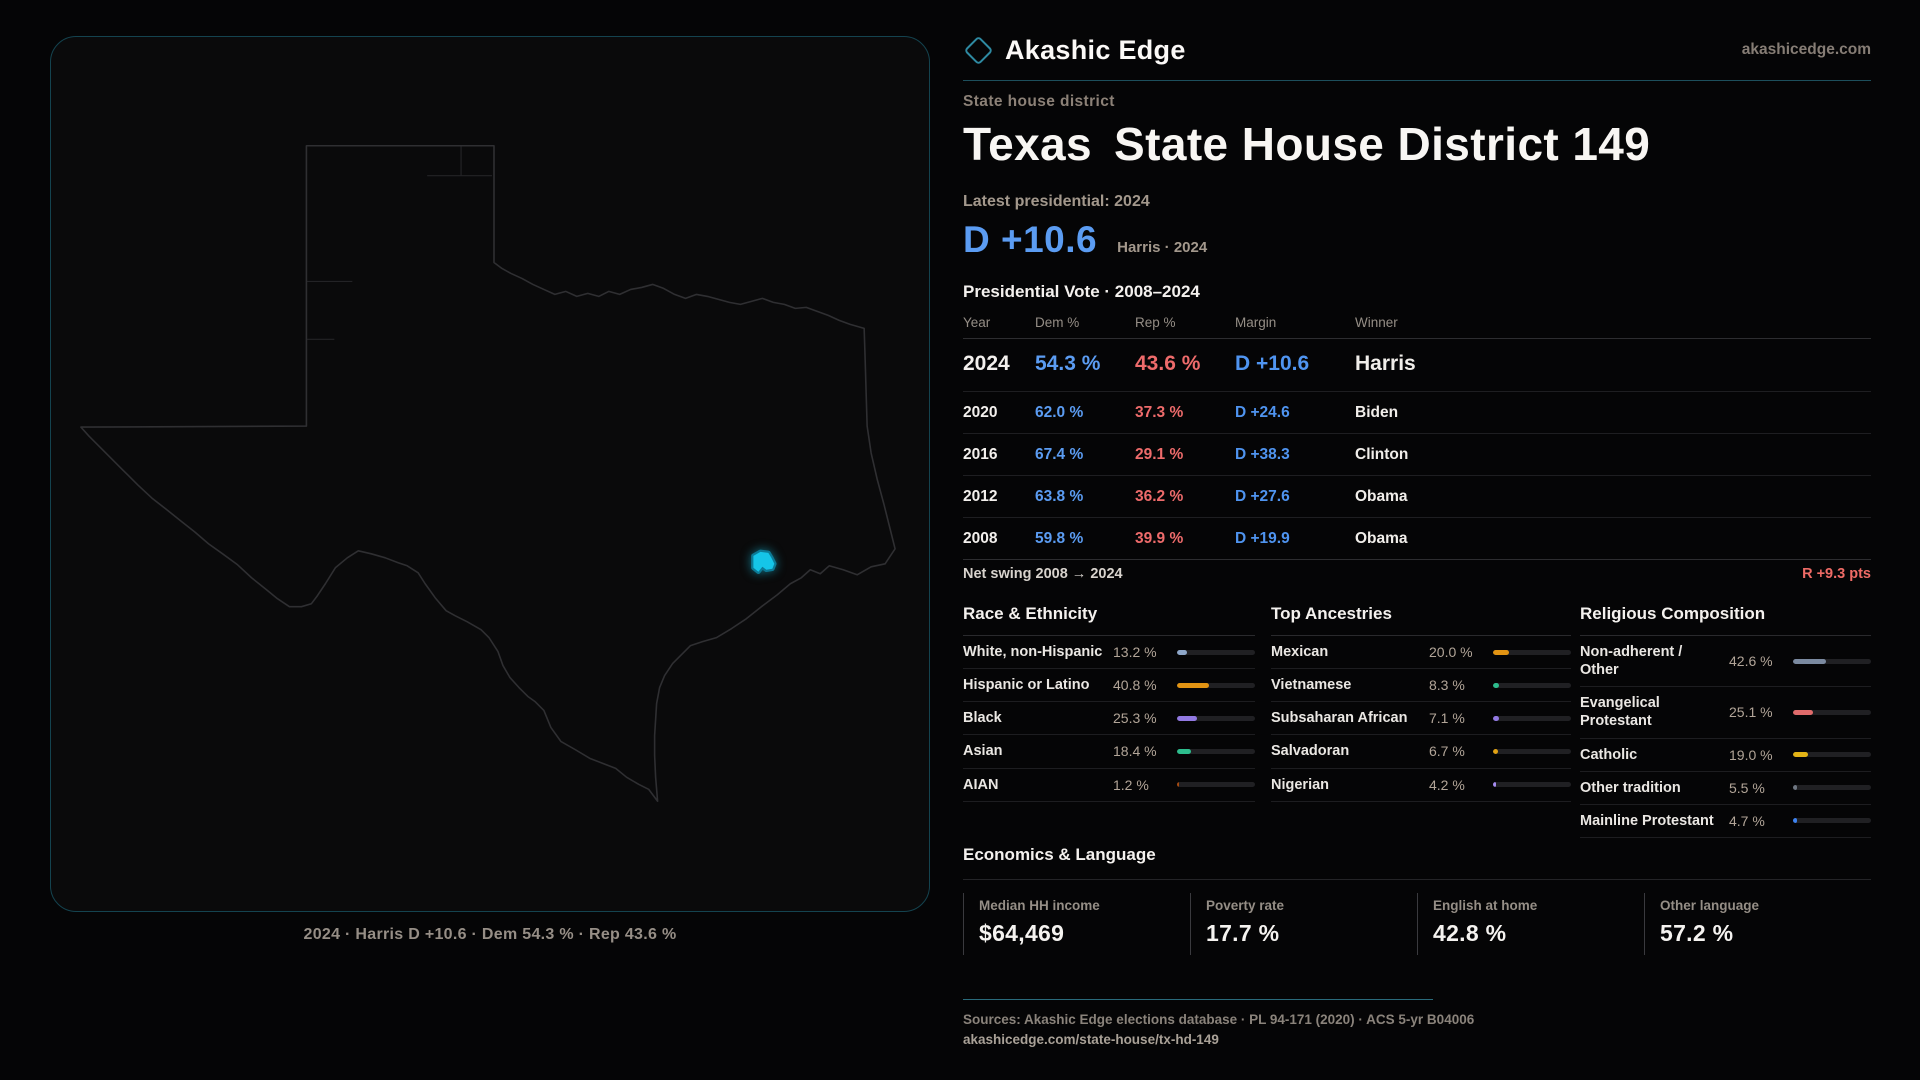  Describe the element at coordinates (1068, 363) in the screenshot. I see `cell-dem: 54.3 %` at that location.